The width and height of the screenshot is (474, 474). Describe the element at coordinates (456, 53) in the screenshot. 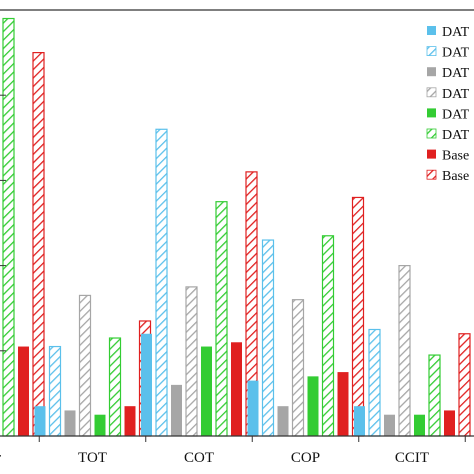

I see `legend-label-2: DAT` at that location.